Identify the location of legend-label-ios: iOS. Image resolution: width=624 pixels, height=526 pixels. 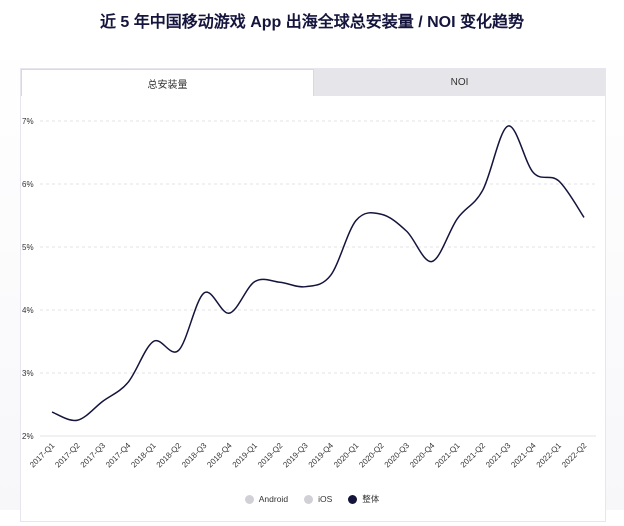
(325, 499).